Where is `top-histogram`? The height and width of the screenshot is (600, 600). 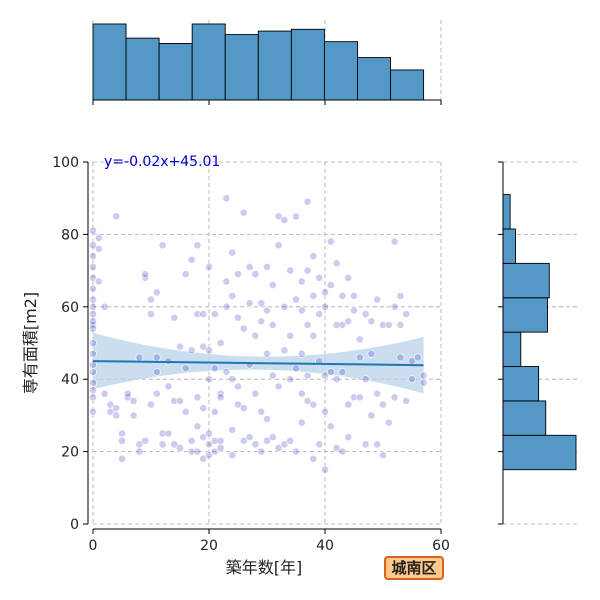
top-histogram is located at coordinates (267, 62).